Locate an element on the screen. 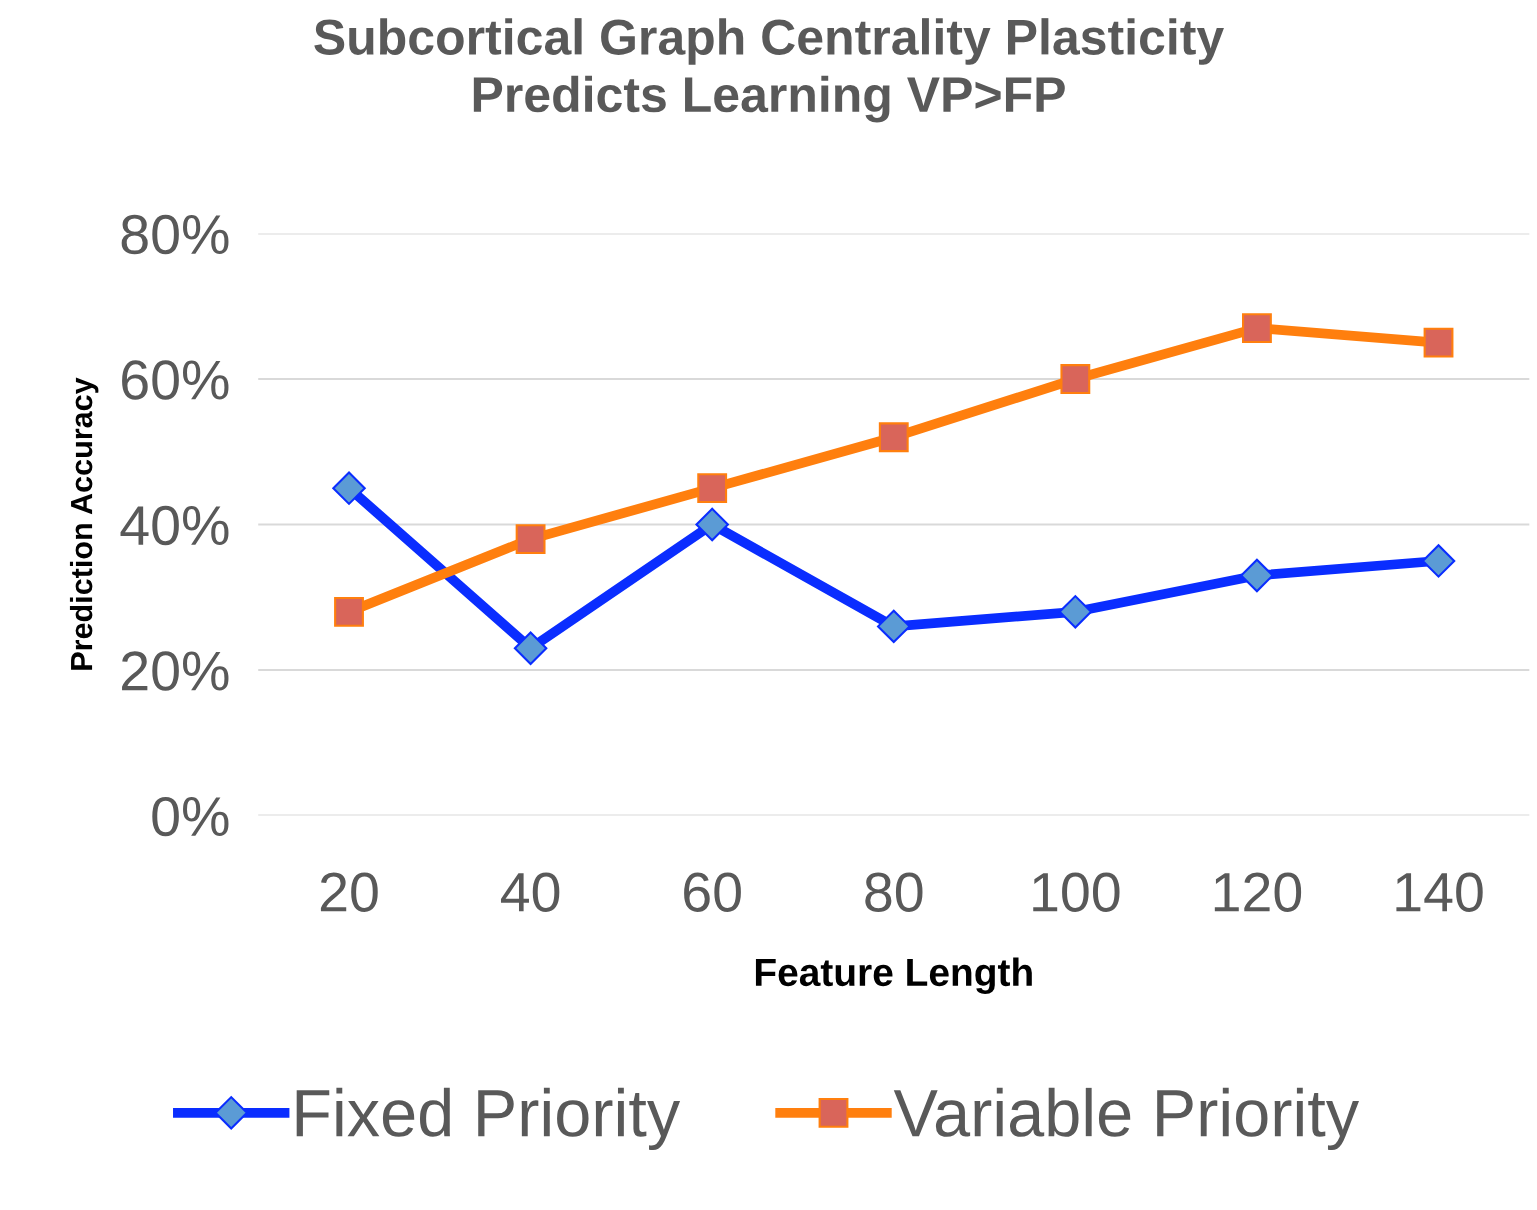 Image resolution: width=1537 pixels, height=1210 pixels. x-tick-label: 100 is located at coordinates (1076, 892).